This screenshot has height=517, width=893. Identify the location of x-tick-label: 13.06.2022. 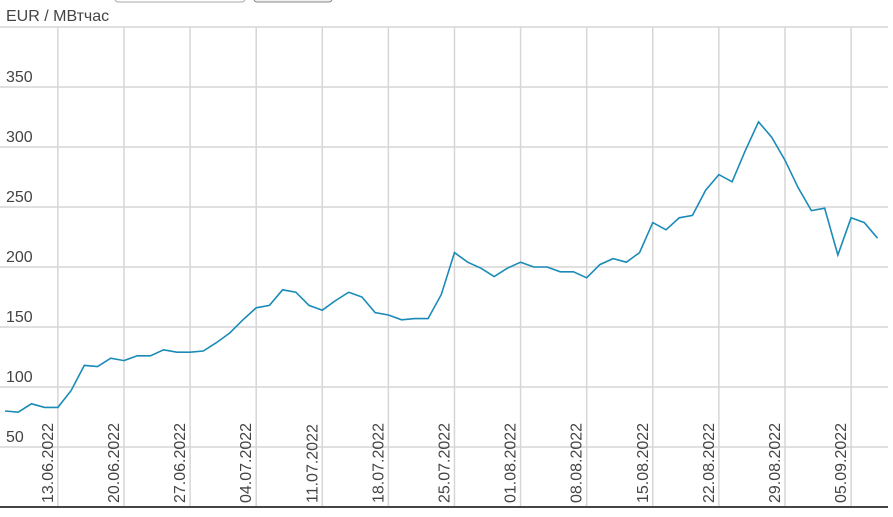
(48, 463).